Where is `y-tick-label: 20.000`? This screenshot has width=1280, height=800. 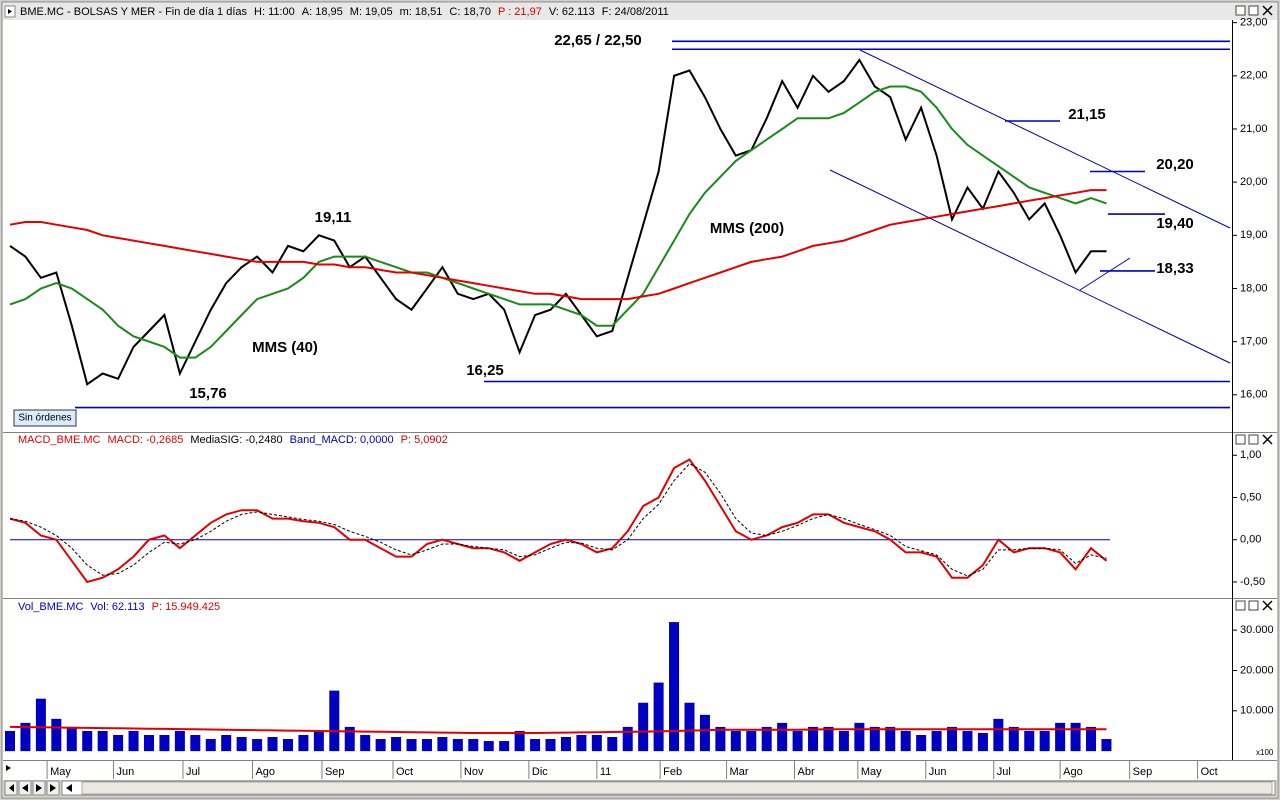
y-tick-label: 20.000 is located at coordinates (1257, 670).